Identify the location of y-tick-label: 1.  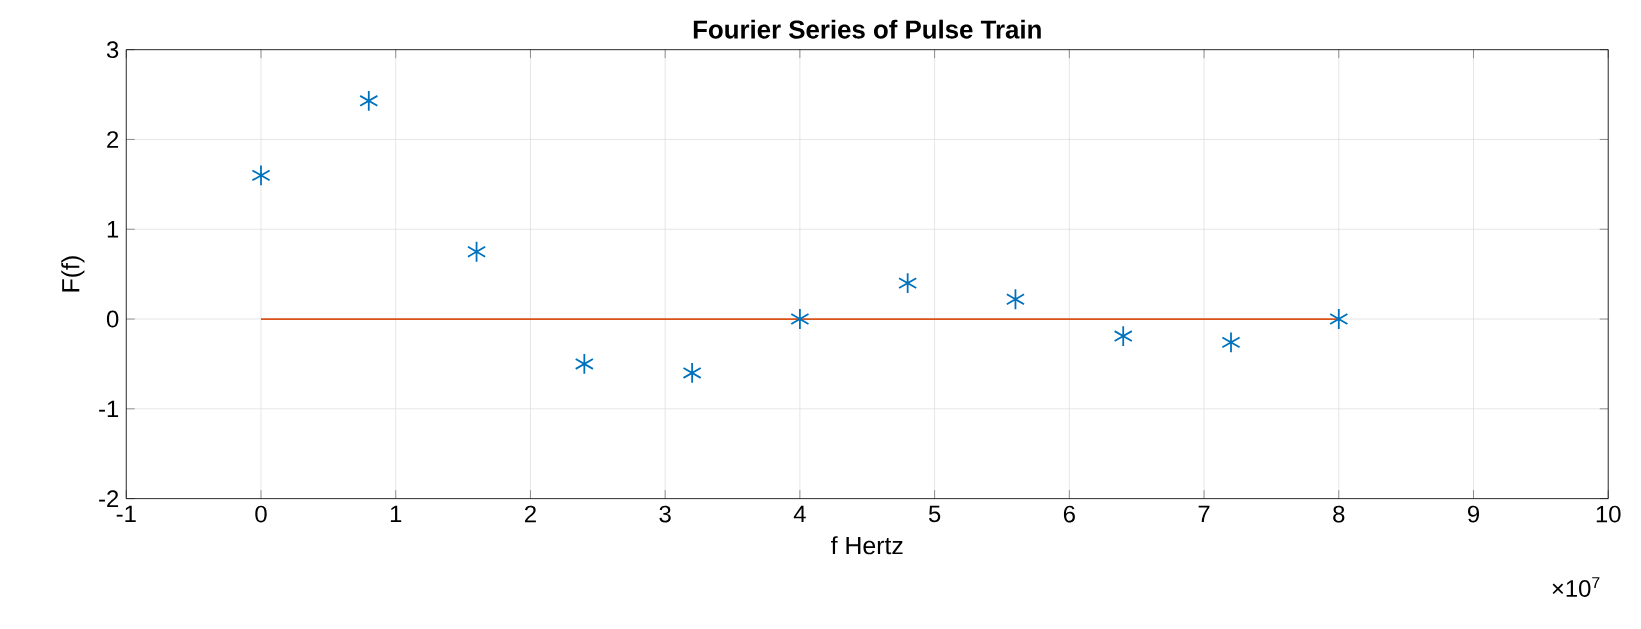
(113, 229).